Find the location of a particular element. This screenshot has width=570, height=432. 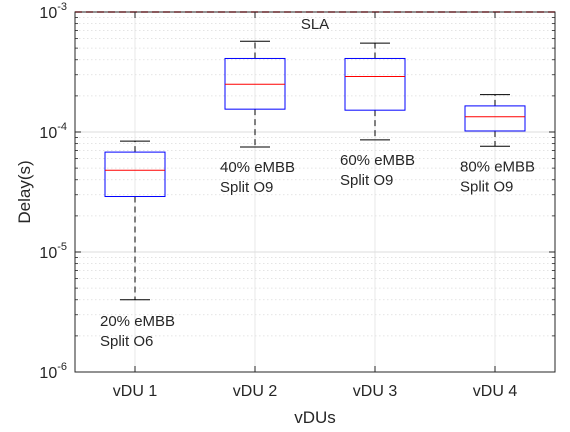

sla-label: SLA is located at coordinates (315, 24).